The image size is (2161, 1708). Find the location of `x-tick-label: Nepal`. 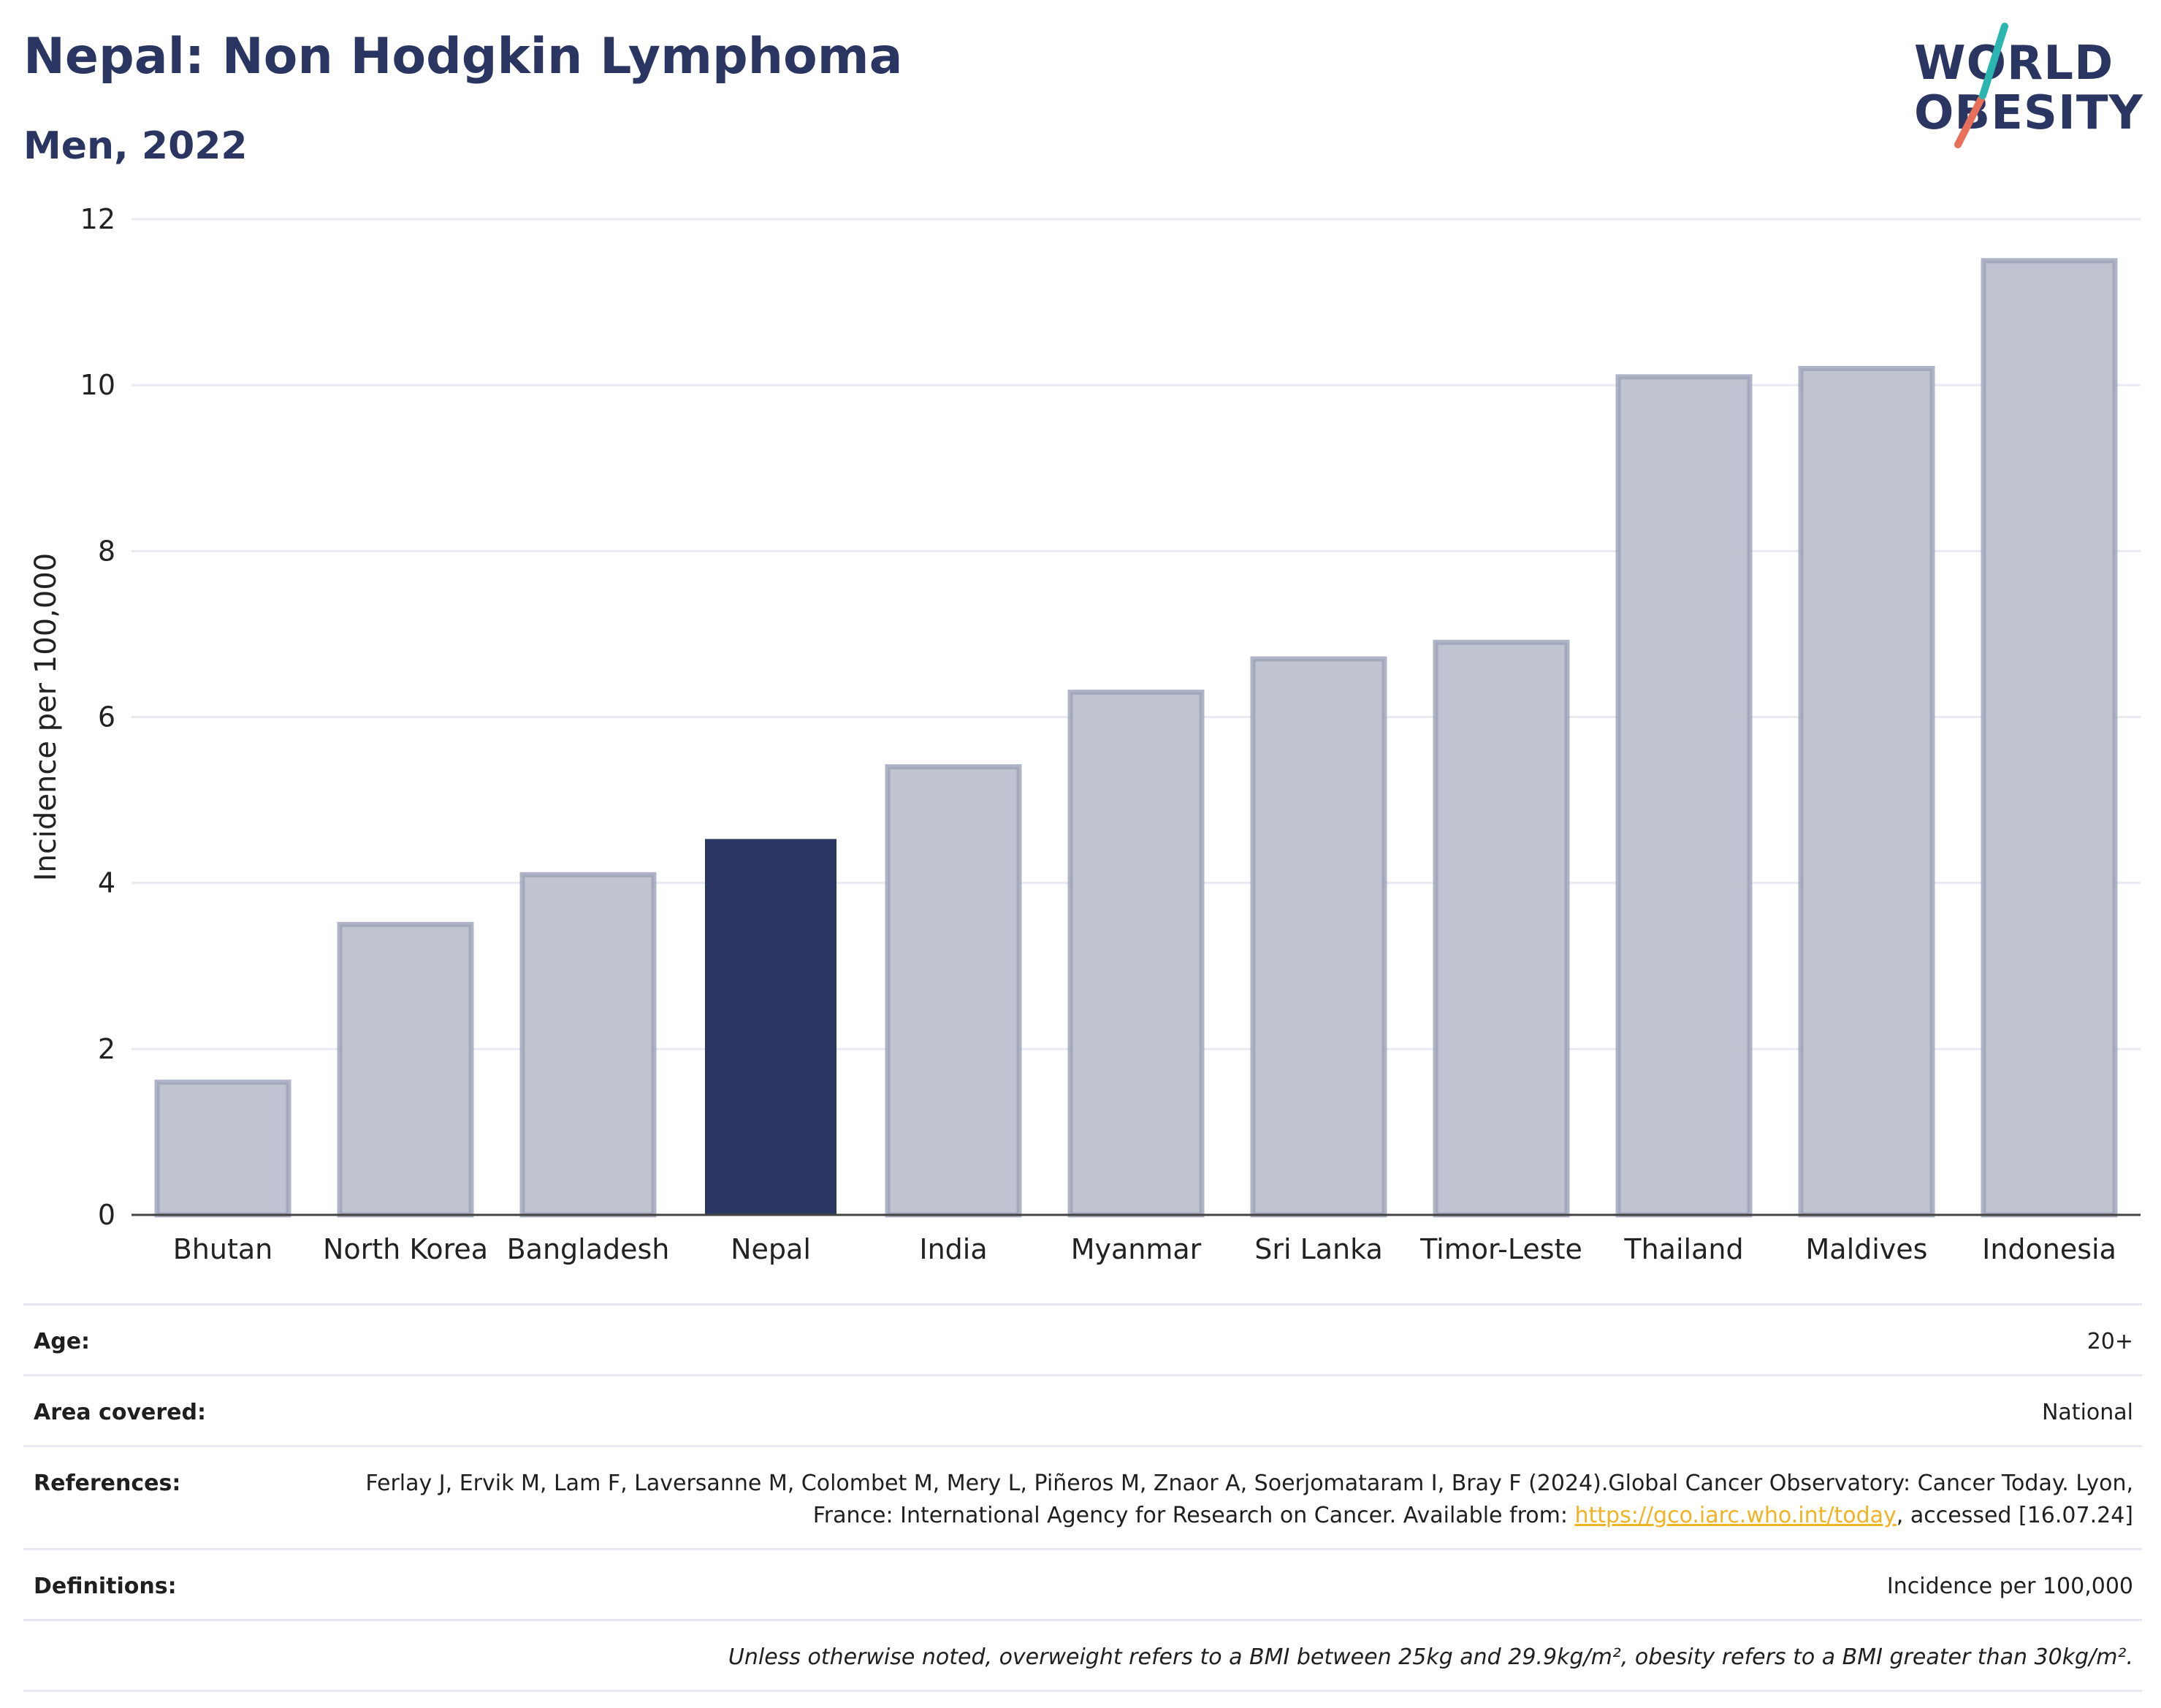

x-tick-label: Nepal is located at coordinates (771, 1249).